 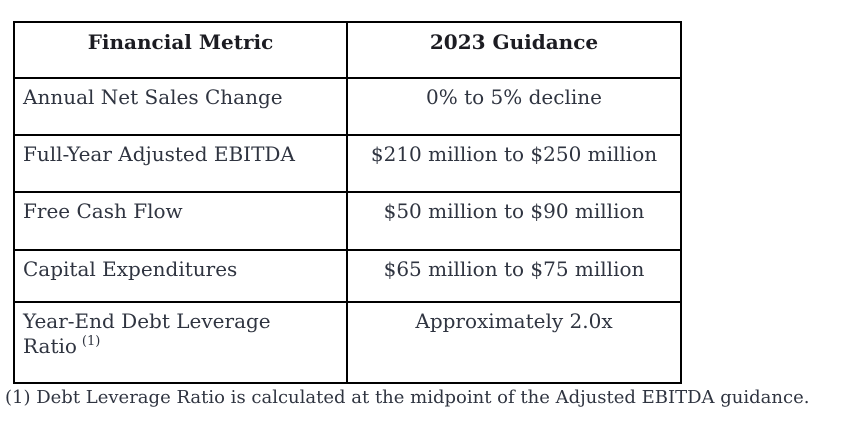 I want to click on guidance-cell: Approximately 2.0x, so click(x=514, y=342).